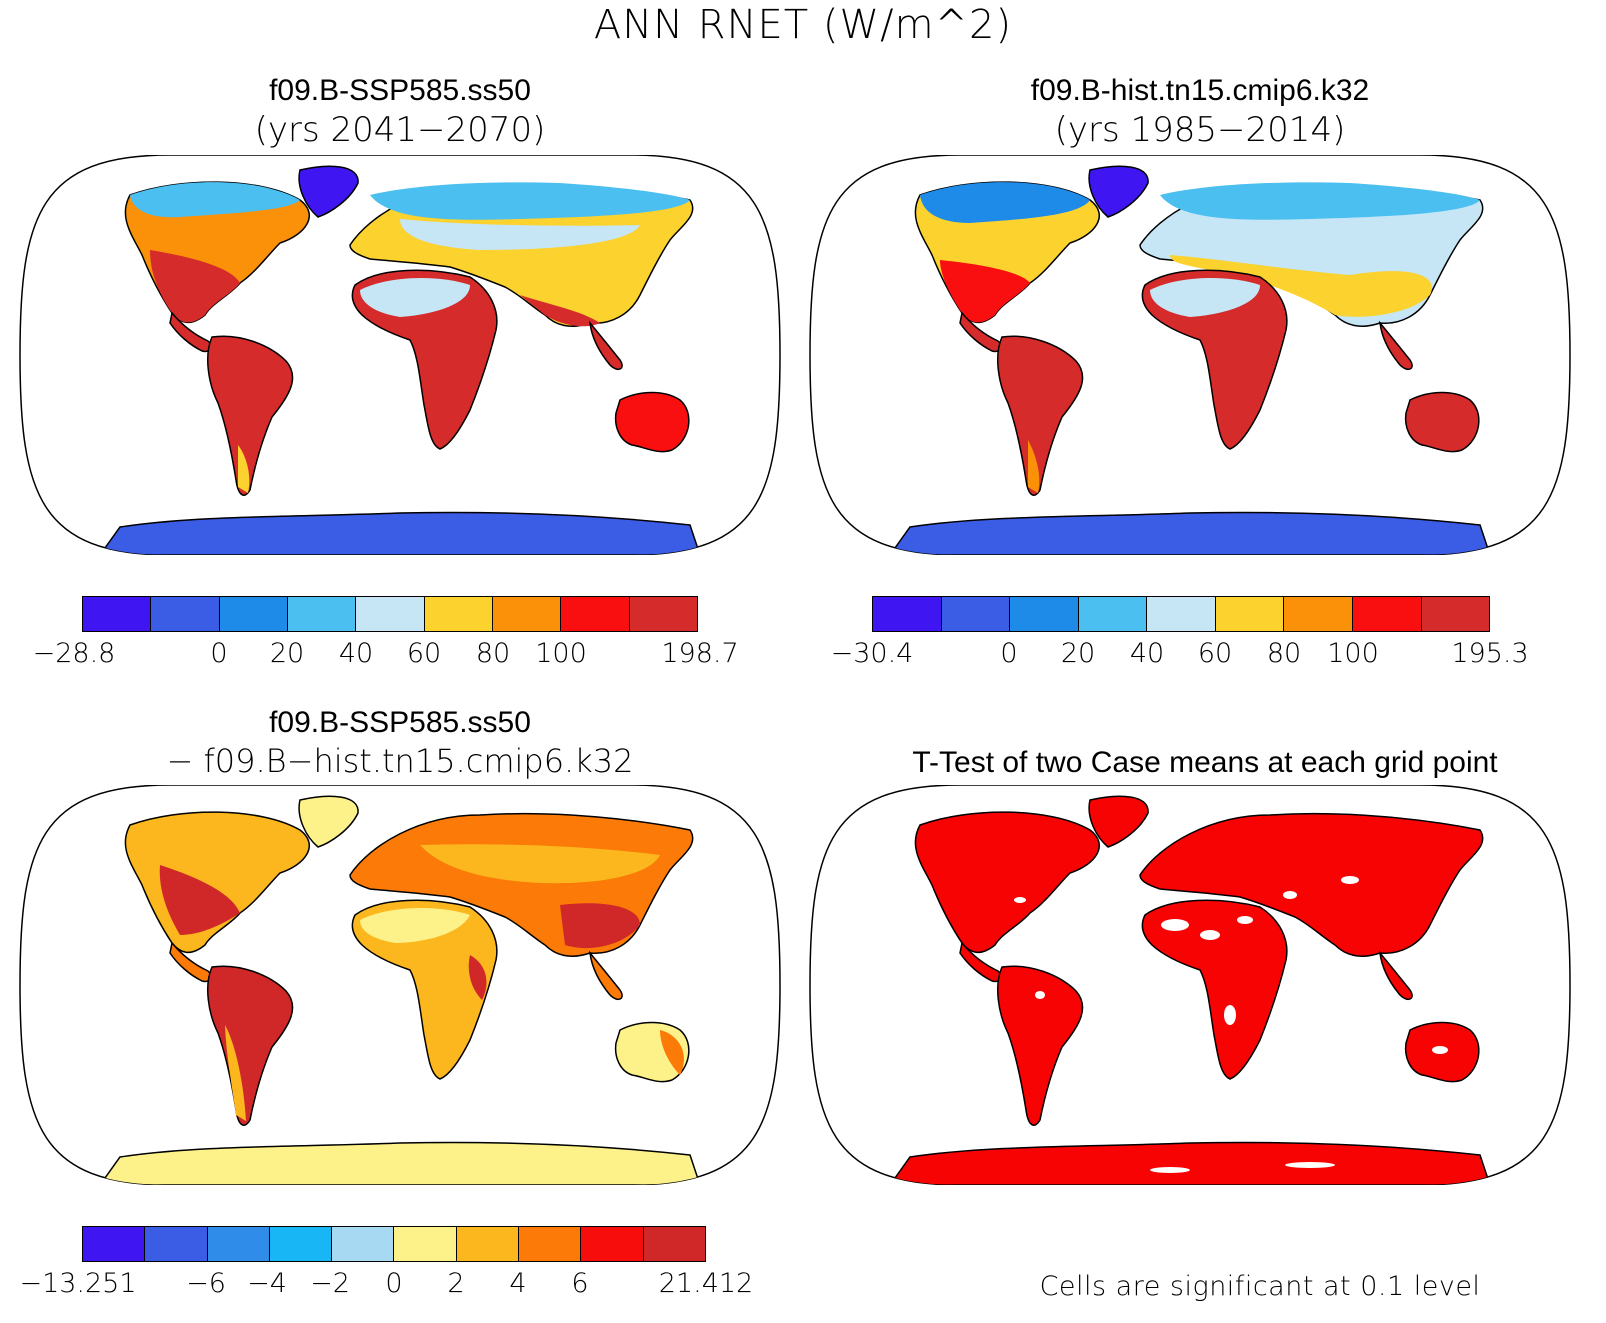 The image size is (1606, 1323). What do you see at coordinates (1260, 1286) in the screenshot?
I see `significance-note: Cells are significant at 0.1 level` at bounding box center [1260, 1286].